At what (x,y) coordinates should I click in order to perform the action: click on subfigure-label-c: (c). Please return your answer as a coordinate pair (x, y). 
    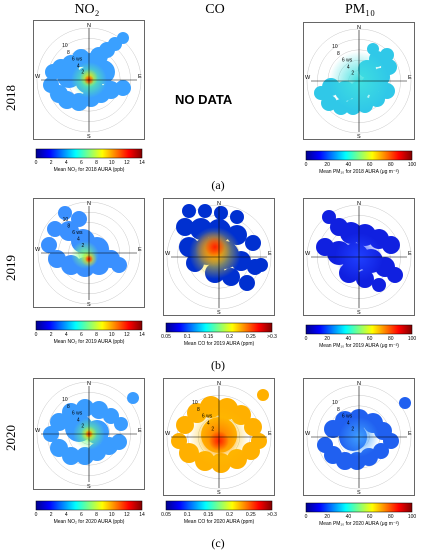
    Looking at the image, I should click on (218, 543).